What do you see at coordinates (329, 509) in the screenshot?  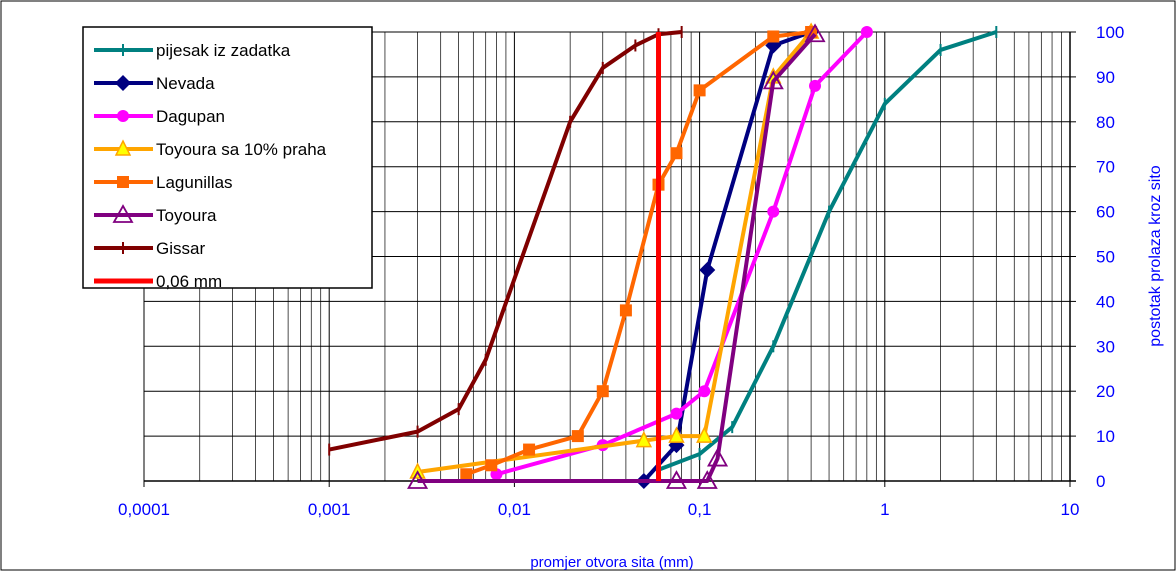 I see `x-tick-label: 0,001` at bounding box center [329, 509].